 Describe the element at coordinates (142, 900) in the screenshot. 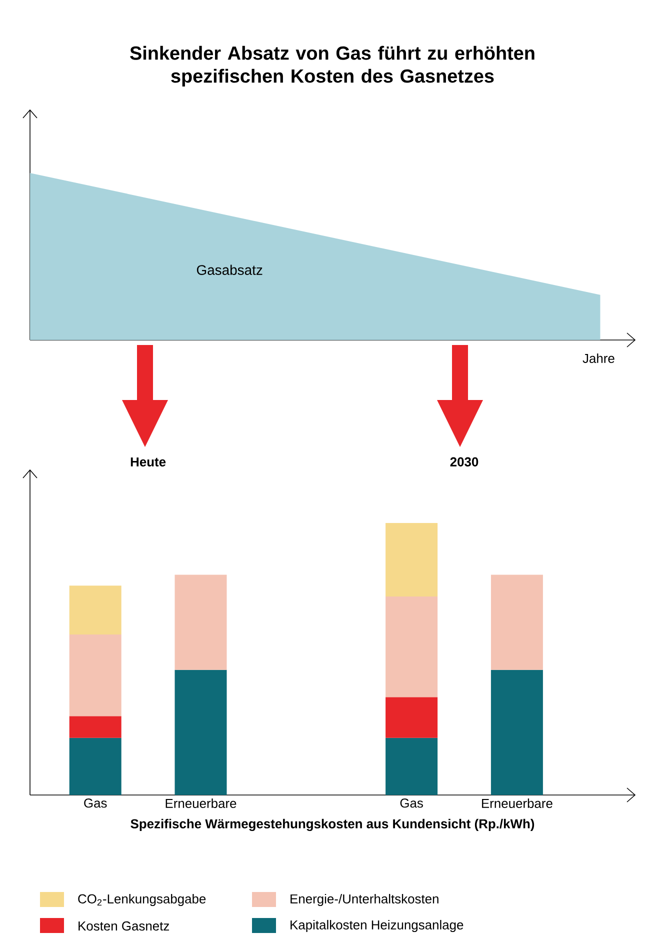

I see `legend-label: CO$_{2}$-Lenkungsabgabe` at that location.